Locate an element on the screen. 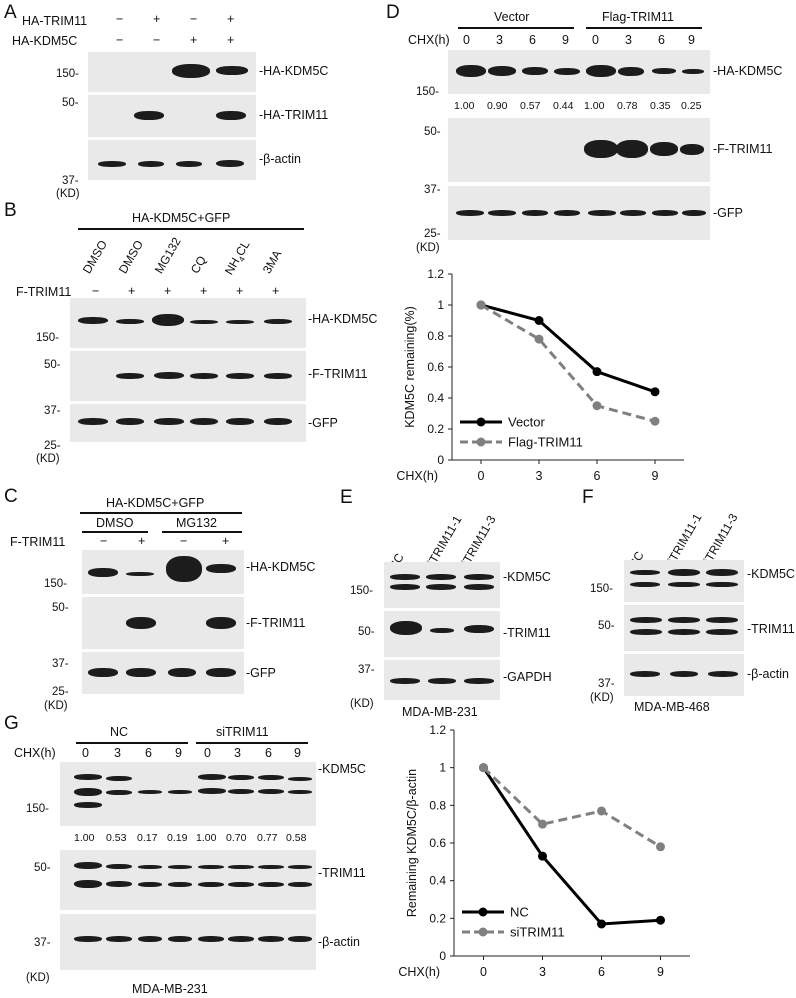 The width and height of the screenshot is (796, 998). b-mw-25: 25- is located at coordinates (52, 446).